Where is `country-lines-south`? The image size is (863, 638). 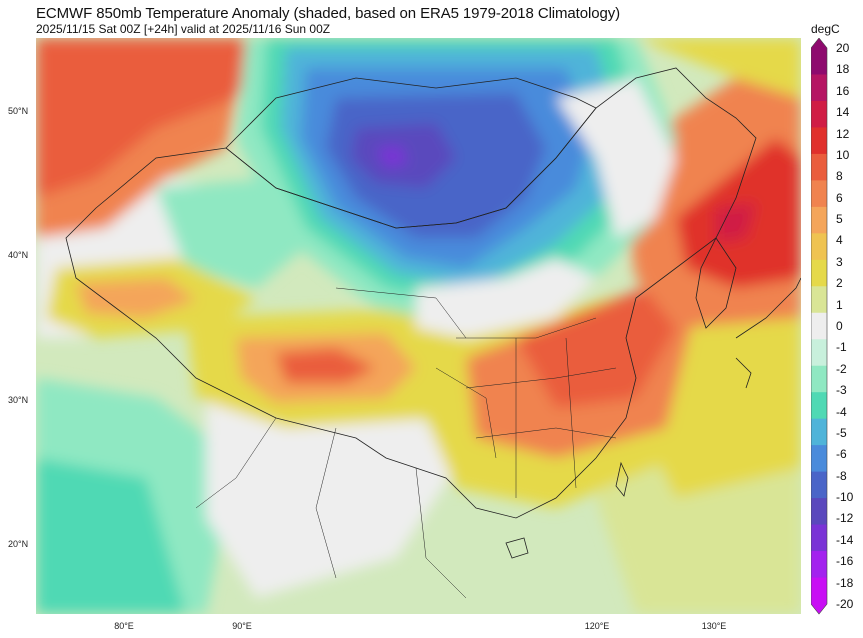
country-lines-south is located at coordinates (331, 508).